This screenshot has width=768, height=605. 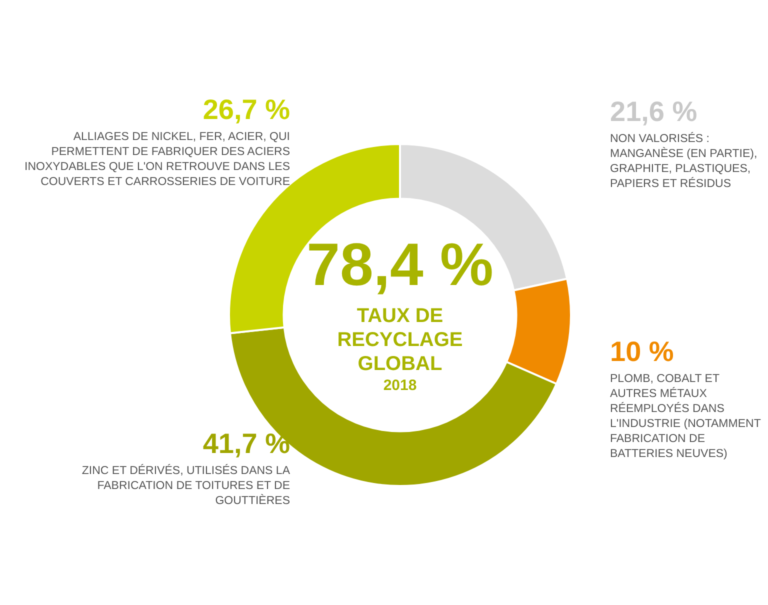 I want to click on text: TAUX DE RECYCLAGE GLOBAL, so click(x=400, y=340).